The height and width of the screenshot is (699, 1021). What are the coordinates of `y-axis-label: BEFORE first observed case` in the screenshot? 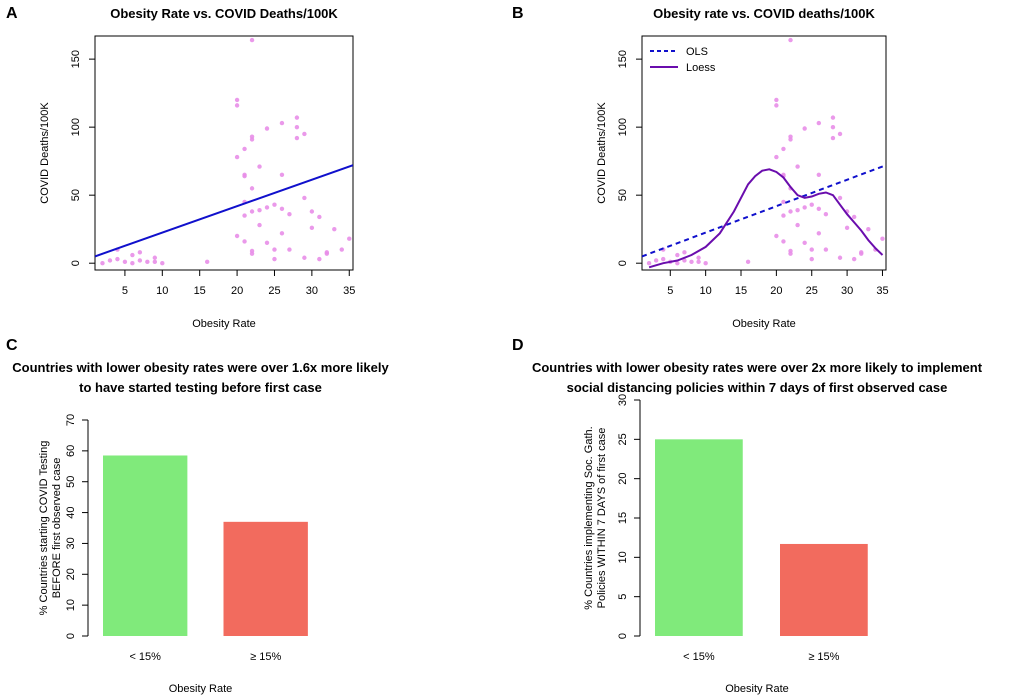 It's located at (57, 528).